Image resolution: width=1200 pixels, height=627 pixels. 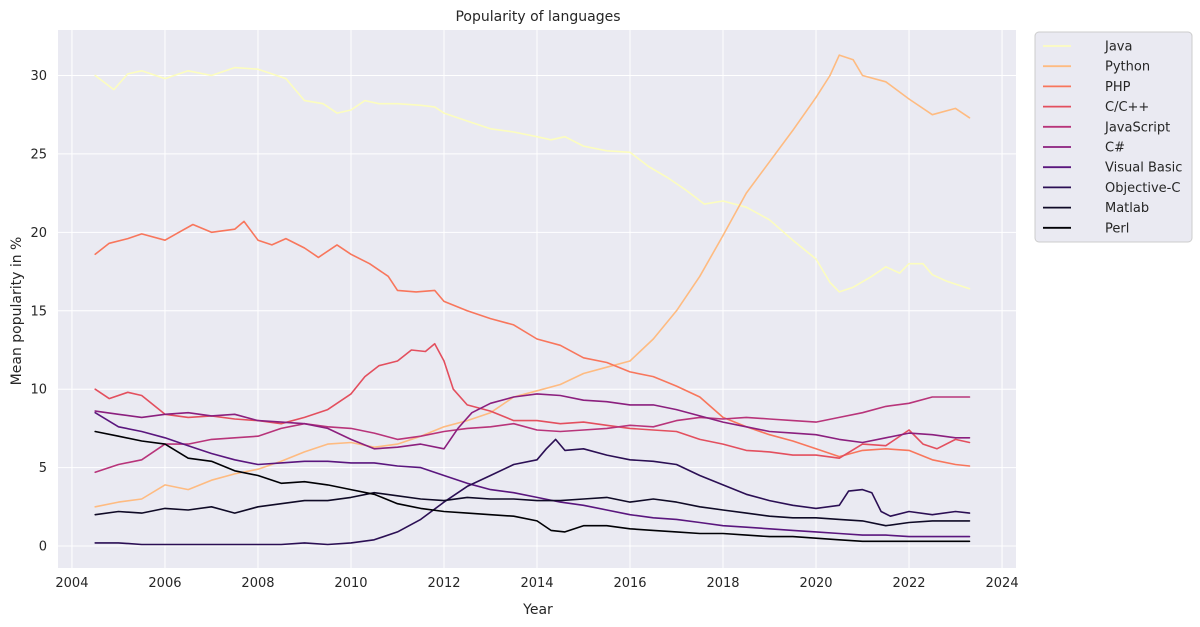 I want to click on legend-label: Python, so click(x=1127, y=67).